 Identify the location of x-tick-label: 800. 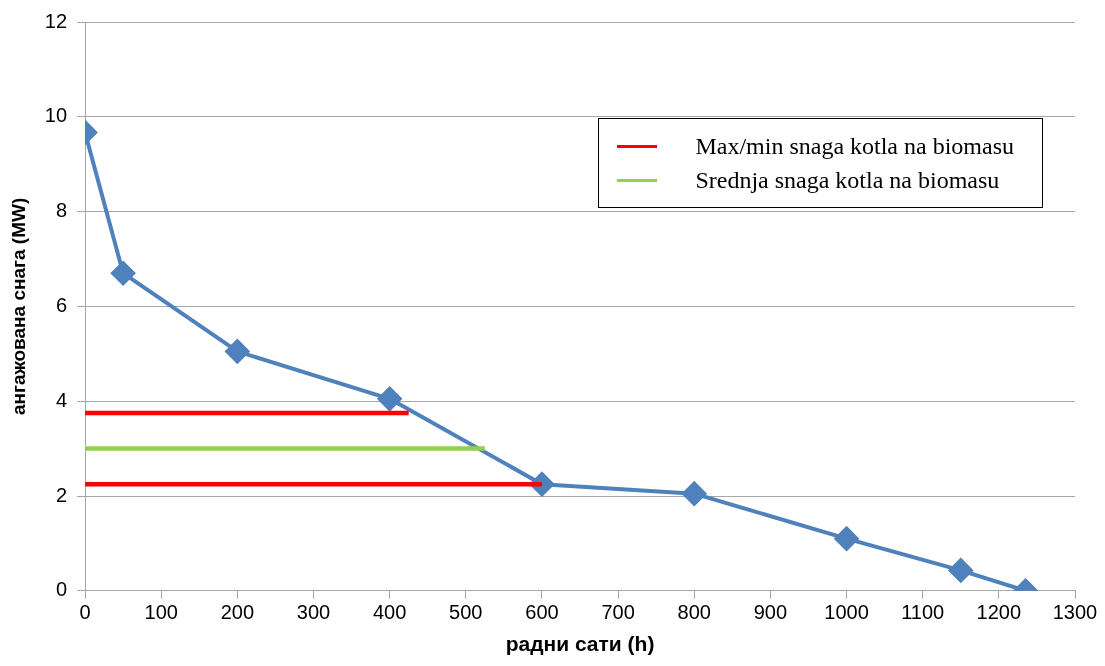
(694, 612).